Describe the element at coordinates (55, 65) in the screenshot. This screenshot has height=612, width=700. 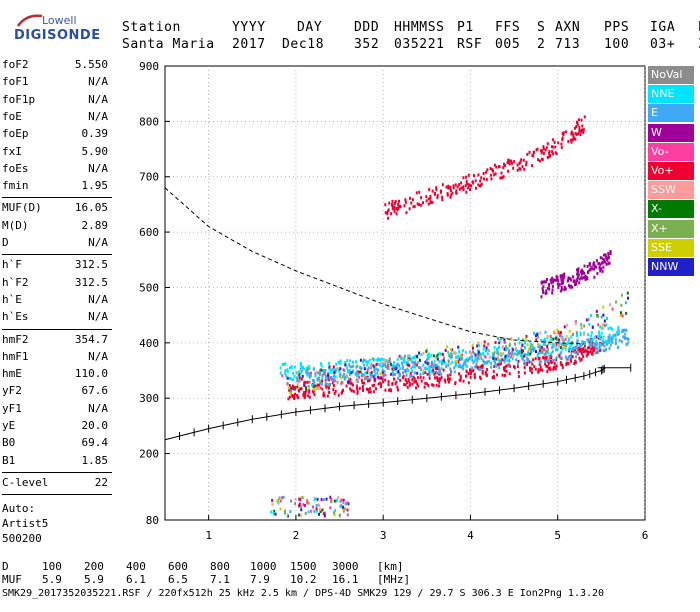
I see `param-row-fof2: foF2 5.550` at that location.